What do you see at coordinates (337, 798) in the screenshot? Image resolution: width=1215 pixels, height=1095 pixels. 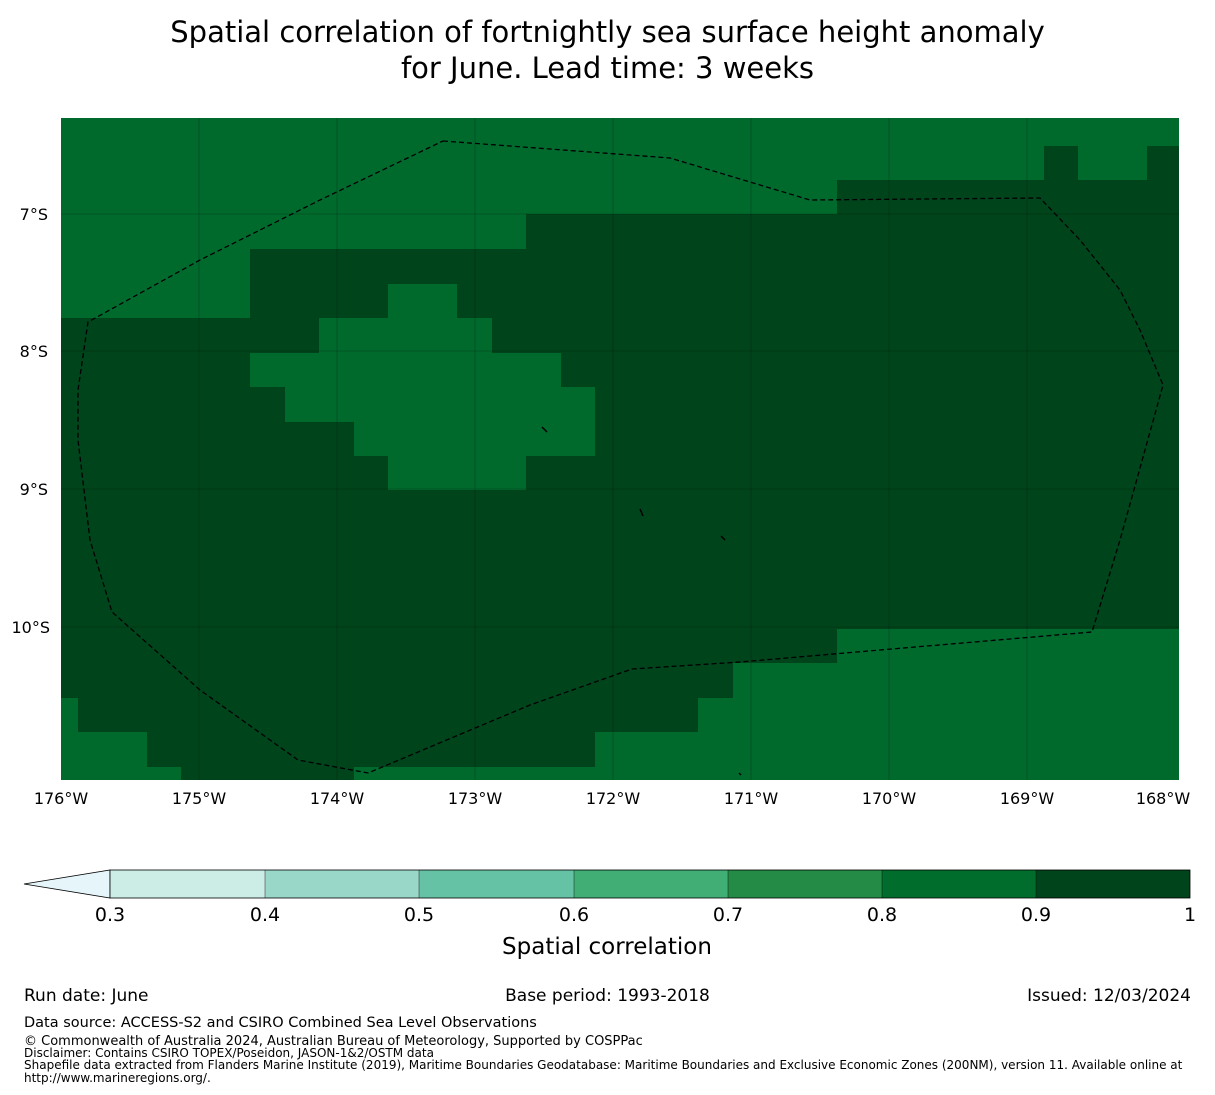 I see `lon-label: 174°W` at bounding box center [337, 798].